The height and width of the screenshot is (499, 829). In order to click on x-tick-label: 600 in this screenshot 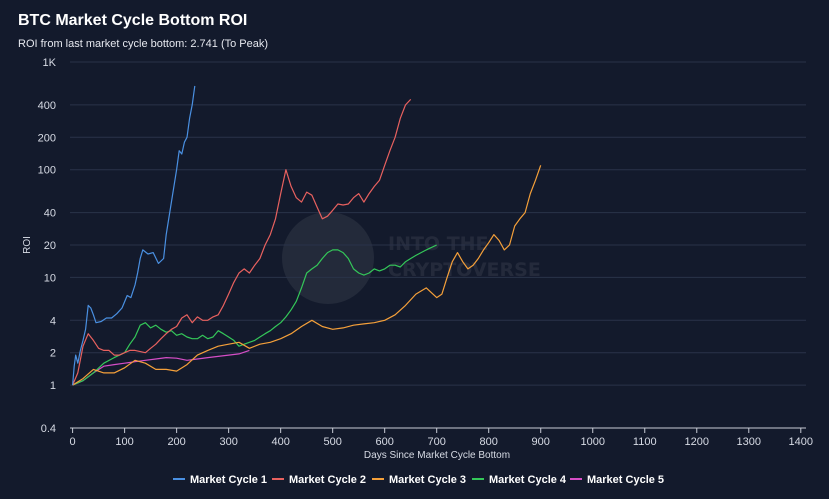, I will do `click(385, 442)`.